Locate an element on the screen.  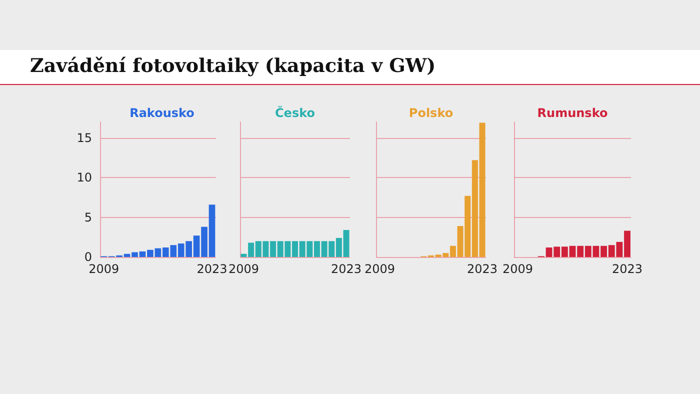
y-tick-label: 10 is located at coordinates (84, 177).